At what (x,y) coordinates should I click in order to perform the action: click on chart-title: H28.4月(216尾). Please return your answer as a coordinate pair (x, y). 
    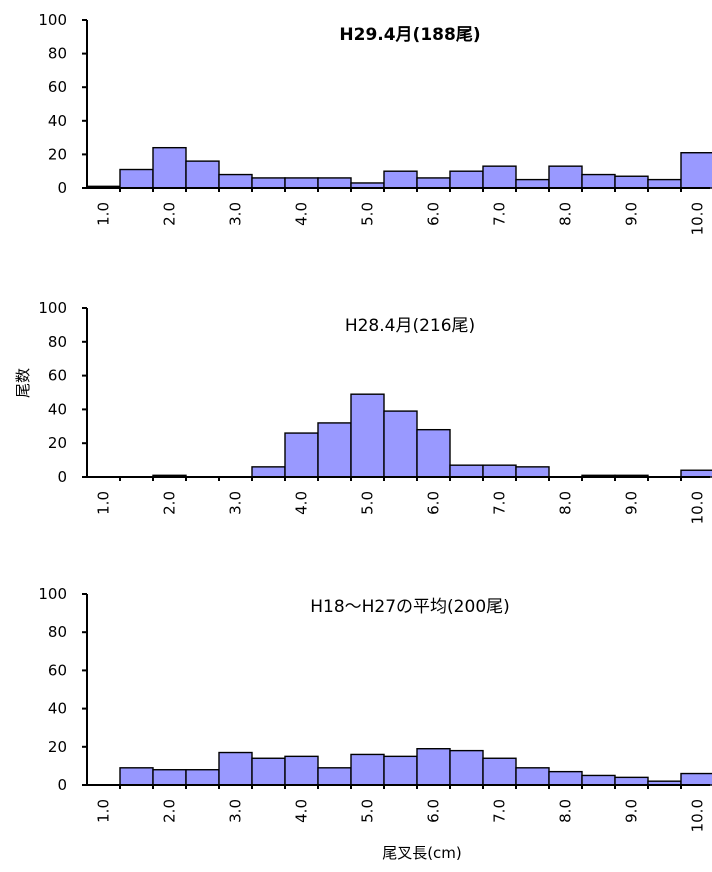
    Looking at the image, I should click on (410, 326).